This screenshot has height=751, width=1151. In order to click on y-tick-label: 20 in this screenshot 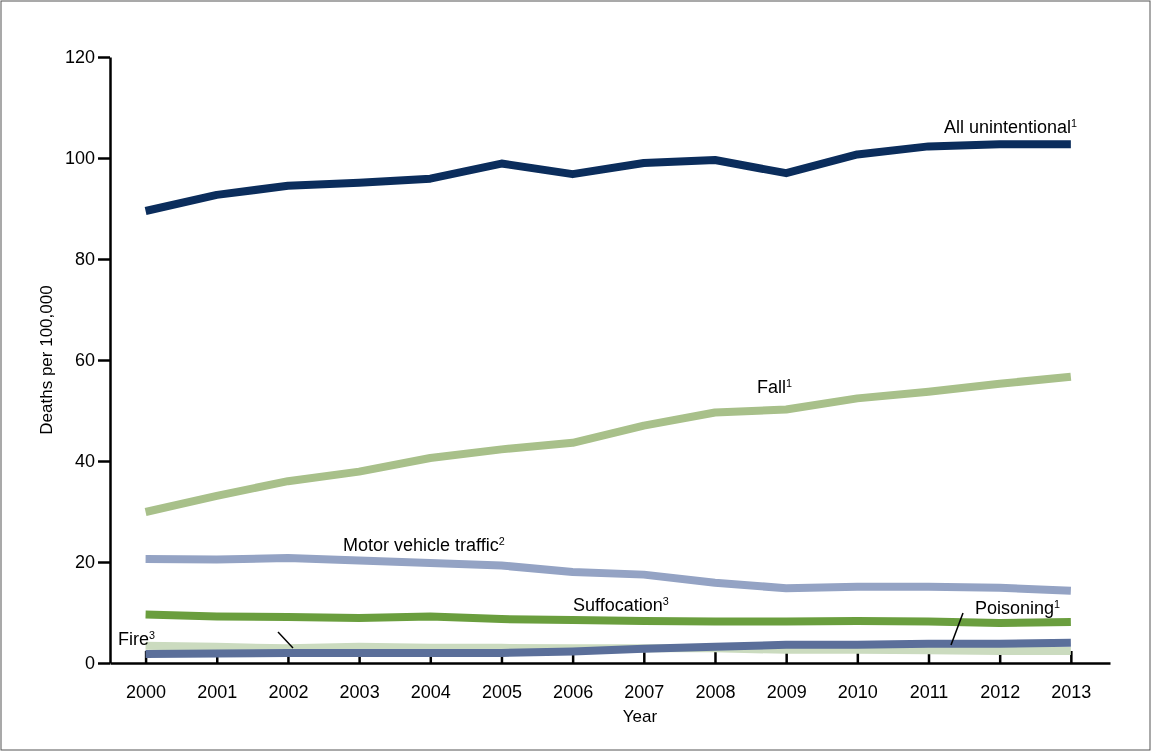, I will do `click(84, 562)`.